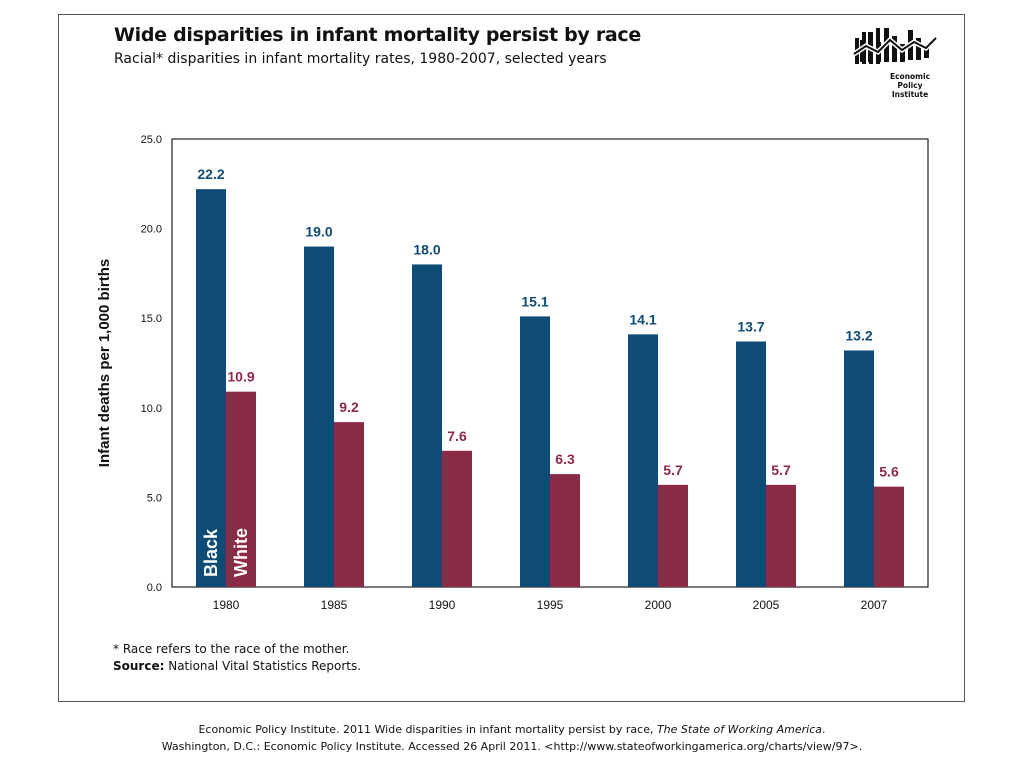  Describe the element at coordinates (226, 605) in the screenshot. I see `x-tick-label-1980: 1980` at that location.